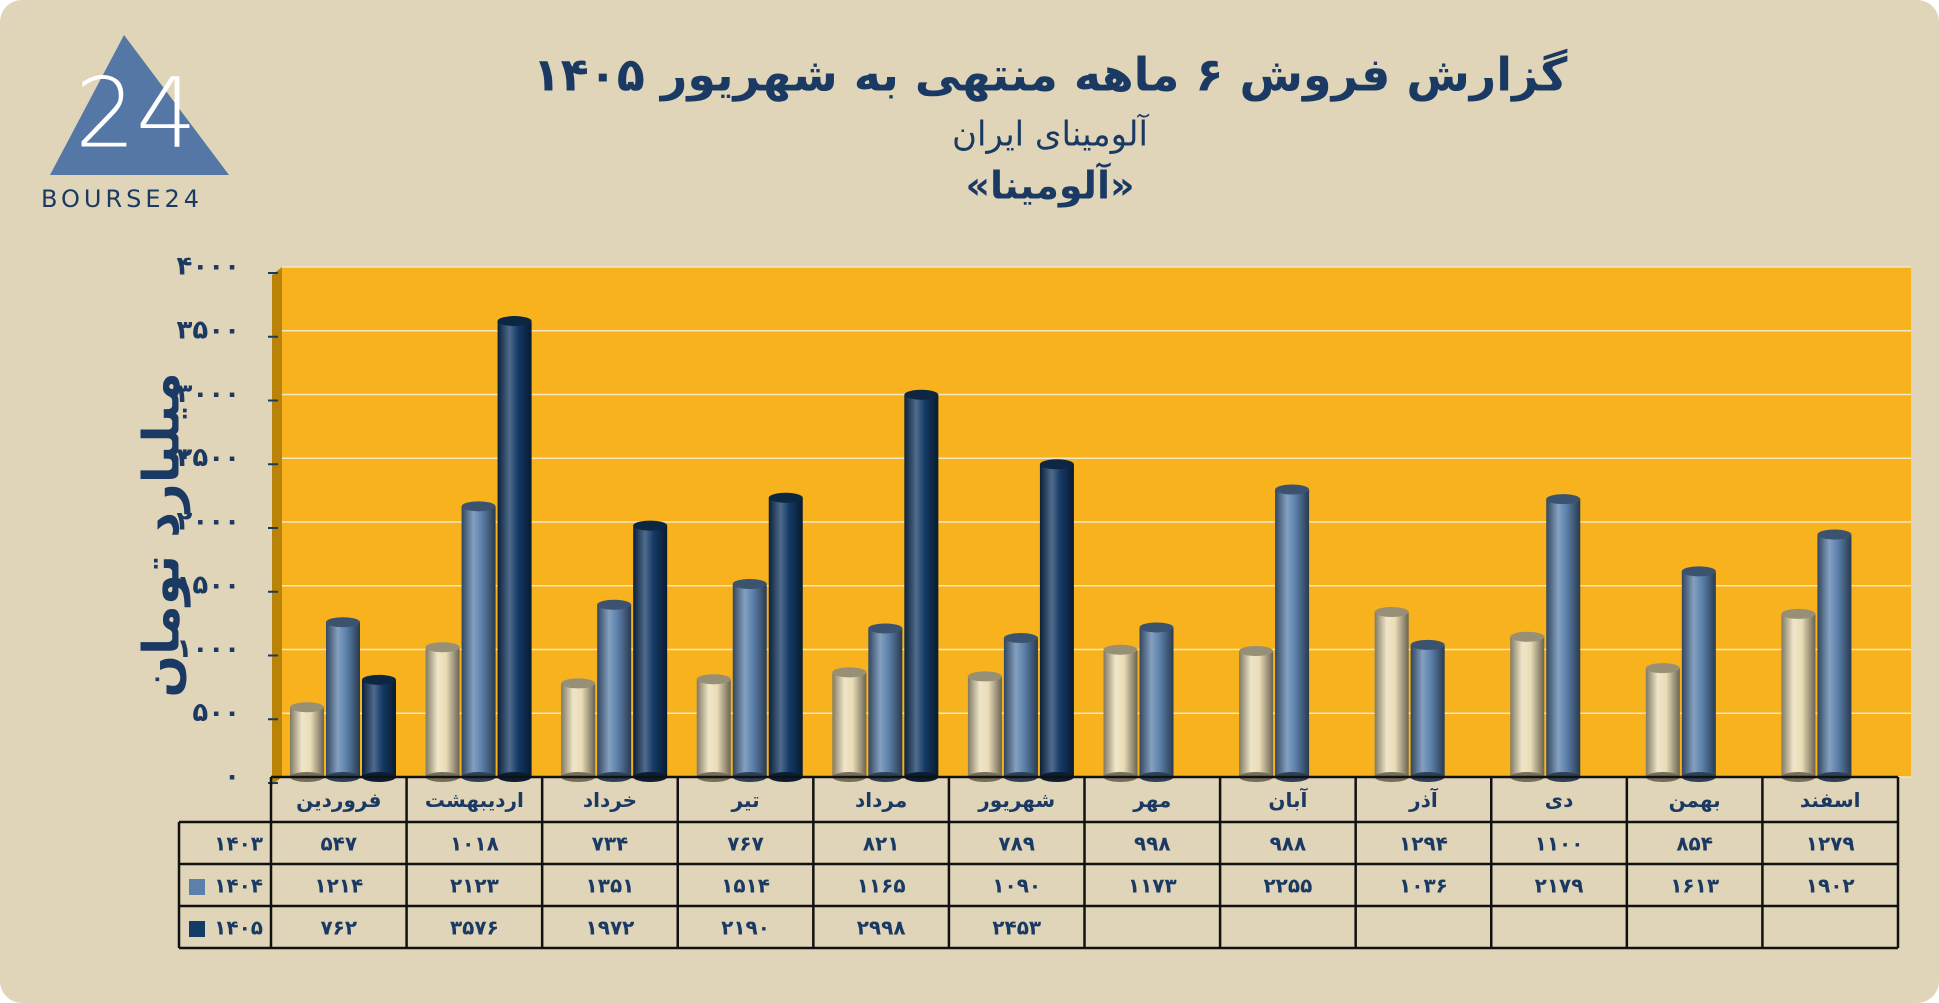 This screenshot has height=1003, width=1939. Describe the element at coordinates (1152, 844) in the screenshot. I see `data-label: ۹۹۸` at that location.